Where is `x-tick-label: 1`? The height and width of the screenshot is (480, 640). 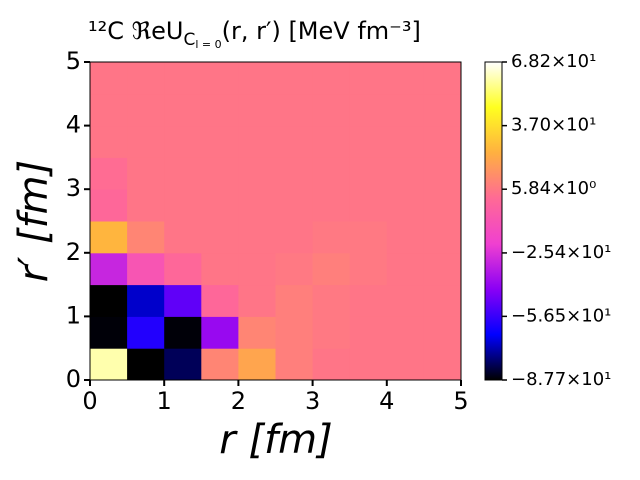
x-tick-label: 1 is located at coordinates (164, 401).